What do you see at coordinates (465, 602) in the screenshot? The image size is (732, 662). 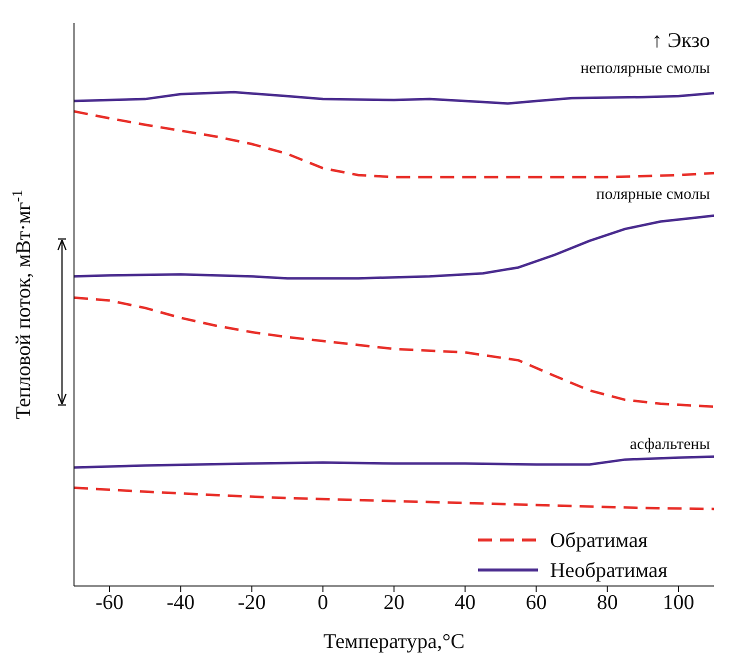 I see `x-tick-label: 40` at bounding box center [465, 602].